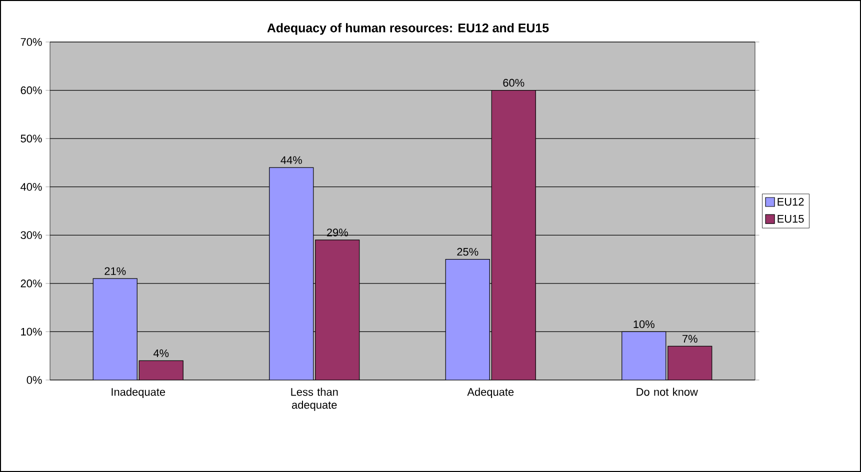 Image resolution: width=861 pixels, height=472 pixels. I want to click on data-label: 25%, so click(467, 252).